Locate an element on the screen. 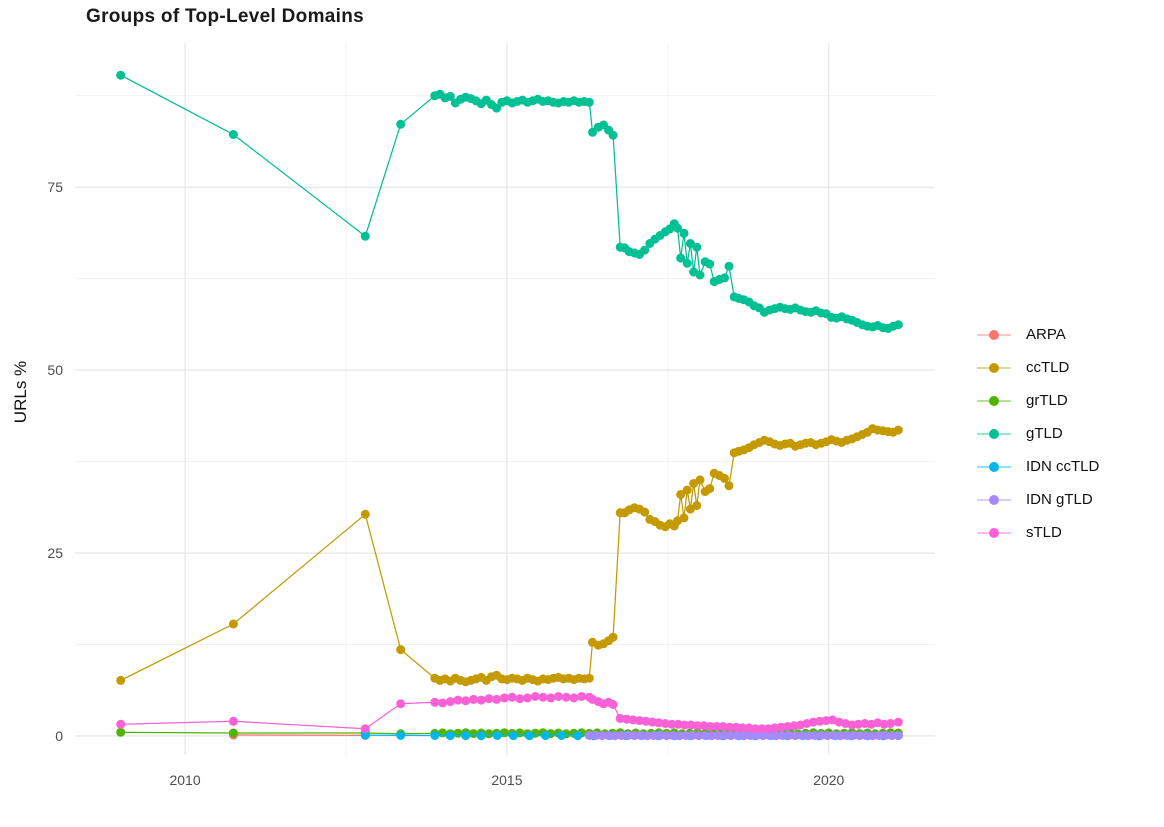  legend-key-cctld-icon is located at coordinates (994, 367).